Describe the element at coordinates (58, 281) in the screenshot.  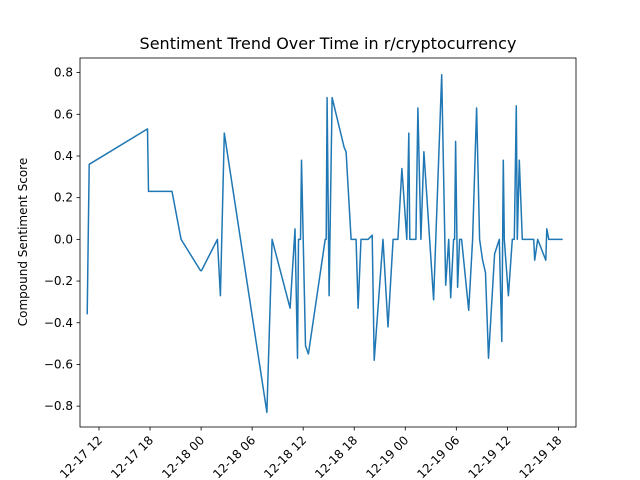
I see `y-tick-label: −0.2` at that location.